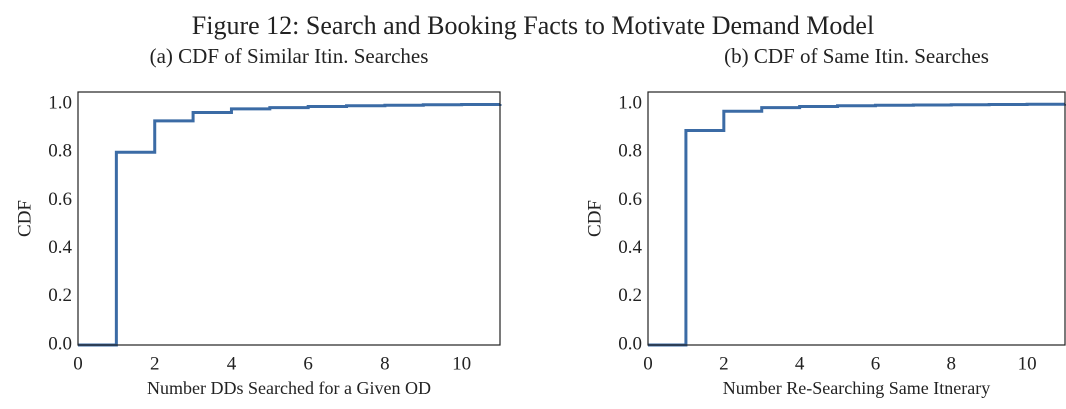 The image size is (1066, 409). What do you see at coordinates (856, 388) in the screenshot?
I see `x-axis-label: Number Re-Searching Same Itnerary` at bounding box center [856, 388].